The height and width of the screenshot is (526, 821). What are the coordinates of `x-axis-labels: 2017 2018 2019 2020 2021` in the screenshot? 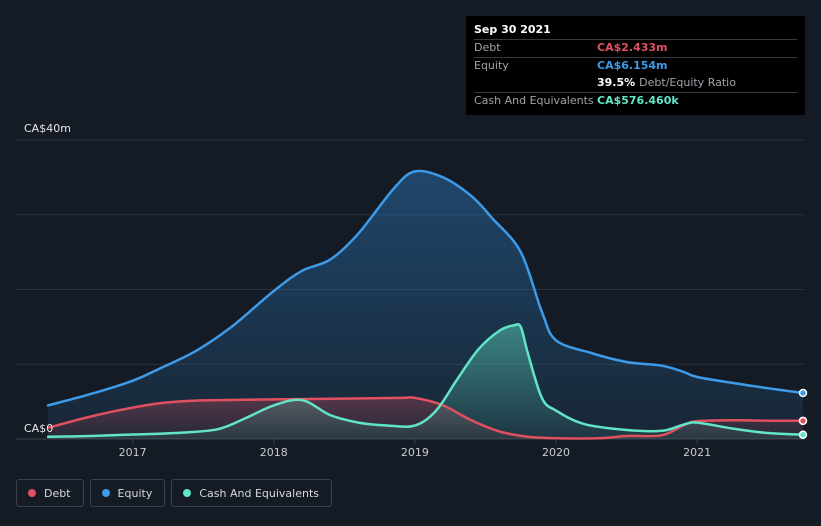 It's located at (415, 449).